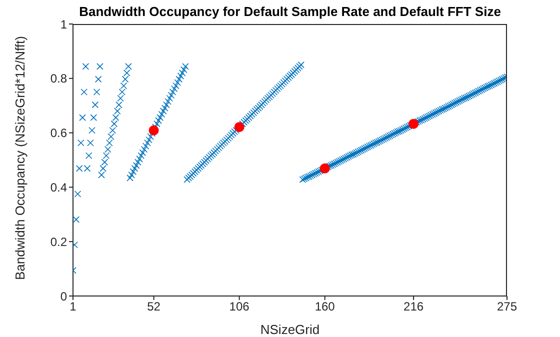 The width and height of the screenshot is (560, 337). Describe the element at coordinates (290, 11) in the screenshot. I see `chart-title: Bandwidth Occupancy for Default Sample Rate and Default FFT Size` at that location.